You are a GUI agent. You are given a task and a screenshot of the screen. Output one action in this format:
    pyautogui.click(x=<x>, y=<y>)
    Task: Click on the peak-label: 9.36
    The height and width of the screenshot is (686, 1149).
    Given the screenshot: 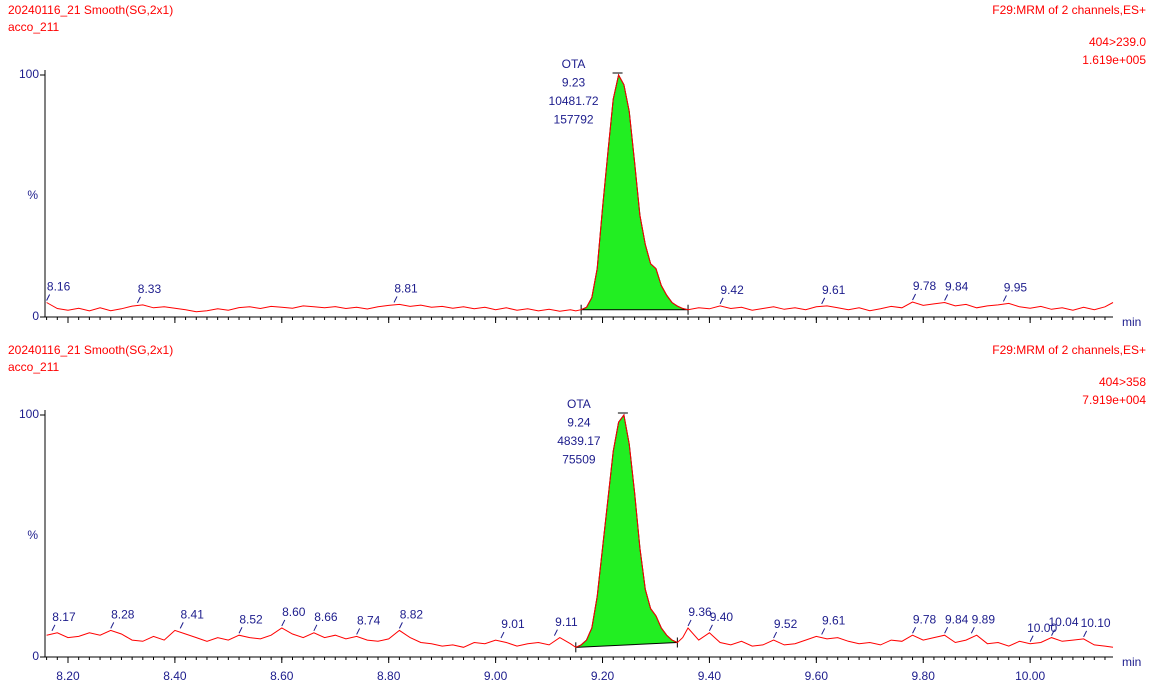 What is the action you would take?
    pyautogui.click(x=700, y=612)
    